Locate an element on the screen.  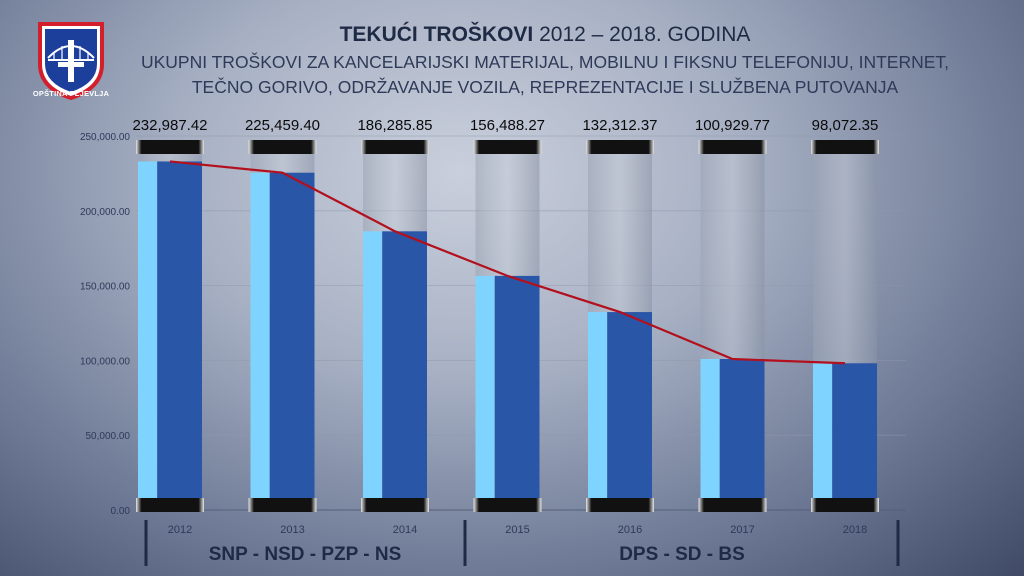
chart-title-rest: 2012 – 2018. GODINA is located at coordinates (642, 34).